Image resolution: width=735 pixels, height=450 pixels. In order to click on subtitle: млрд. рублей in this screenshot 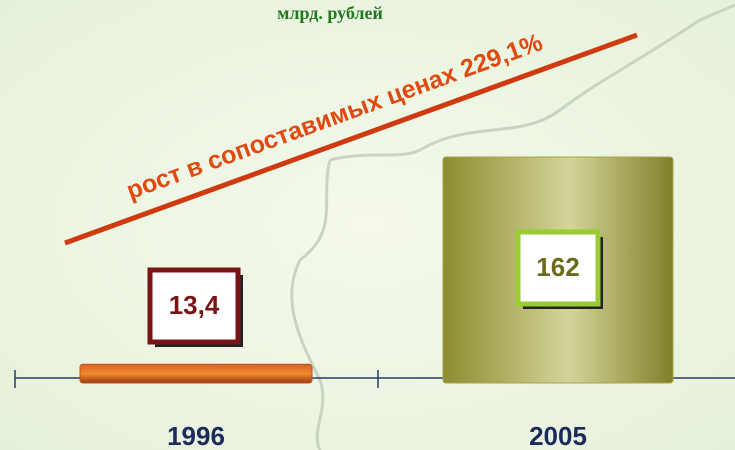, I will do `click(330, 13)`.